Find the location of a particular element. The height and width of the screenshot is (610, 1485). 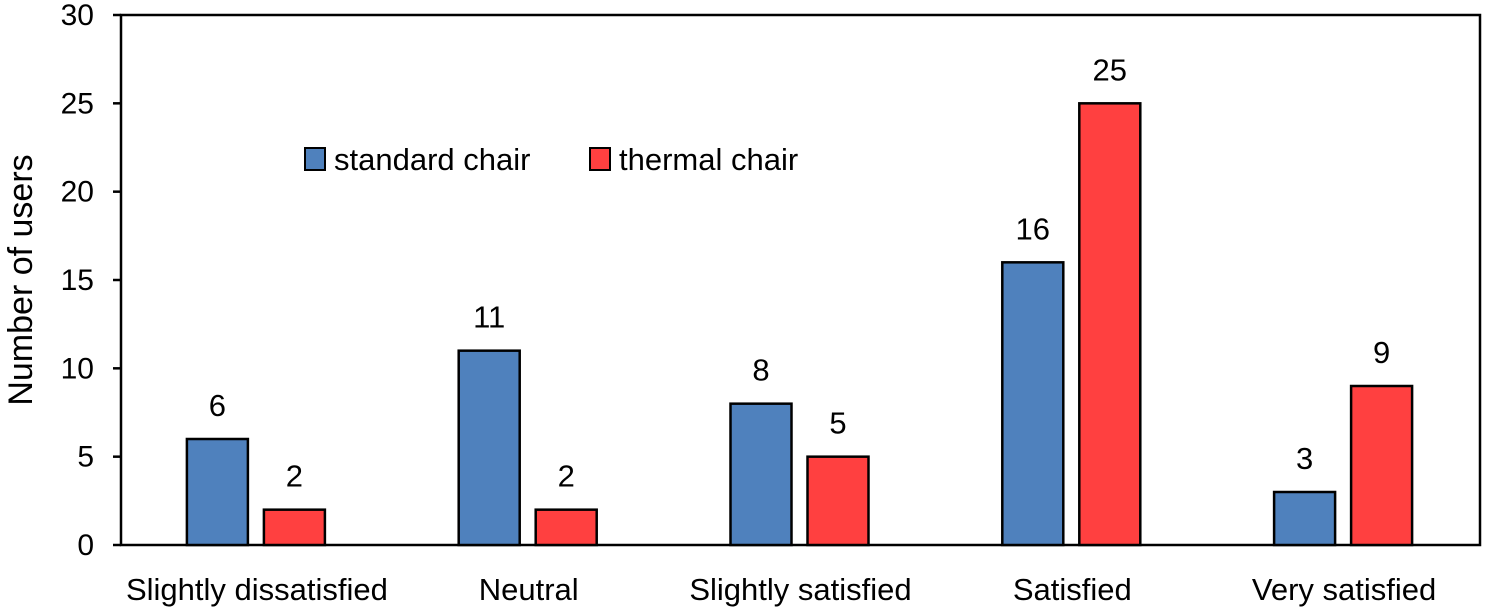

y-tick-label: 30 is located at coordinates (77, 16).